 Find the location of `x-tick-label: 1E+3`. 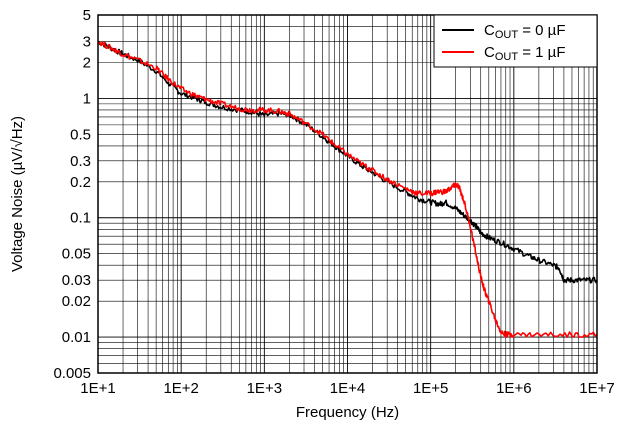

x-tick-label: 1E+3 is located at coordinates (264, 388).